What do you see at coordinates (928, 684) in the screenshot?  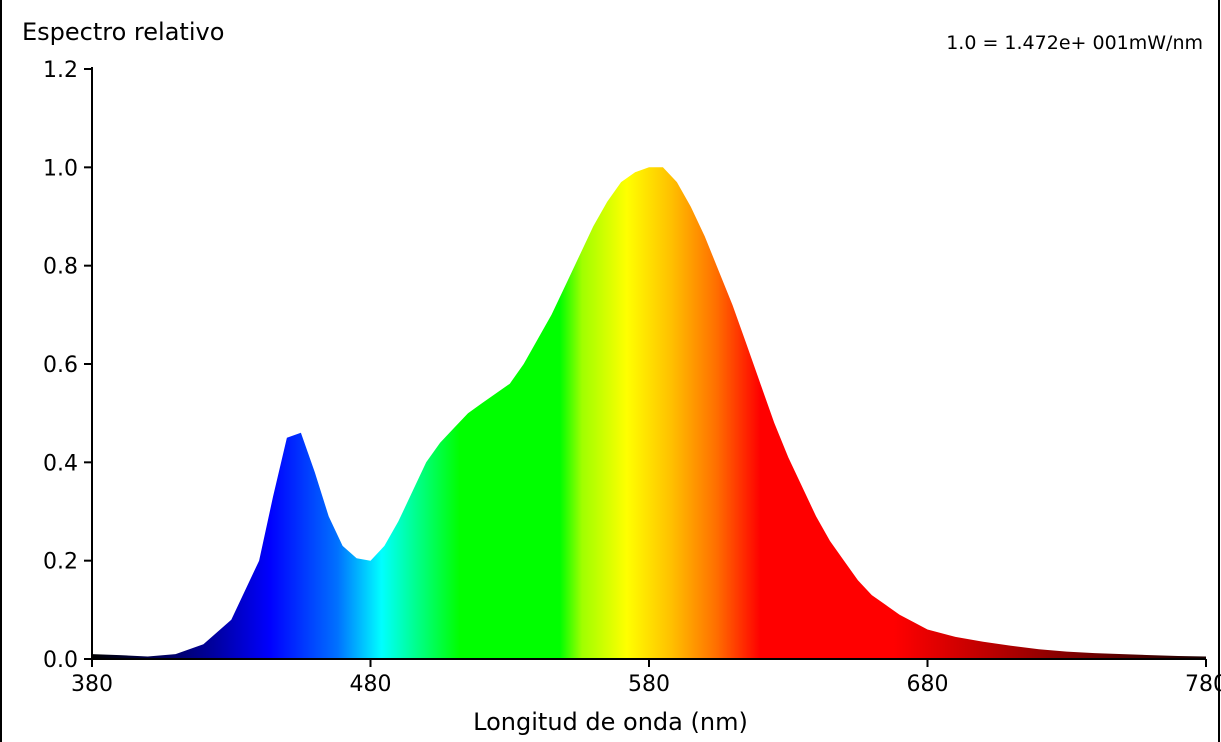 I see `x-tick-label: 680` at bounding box center [928, 684].